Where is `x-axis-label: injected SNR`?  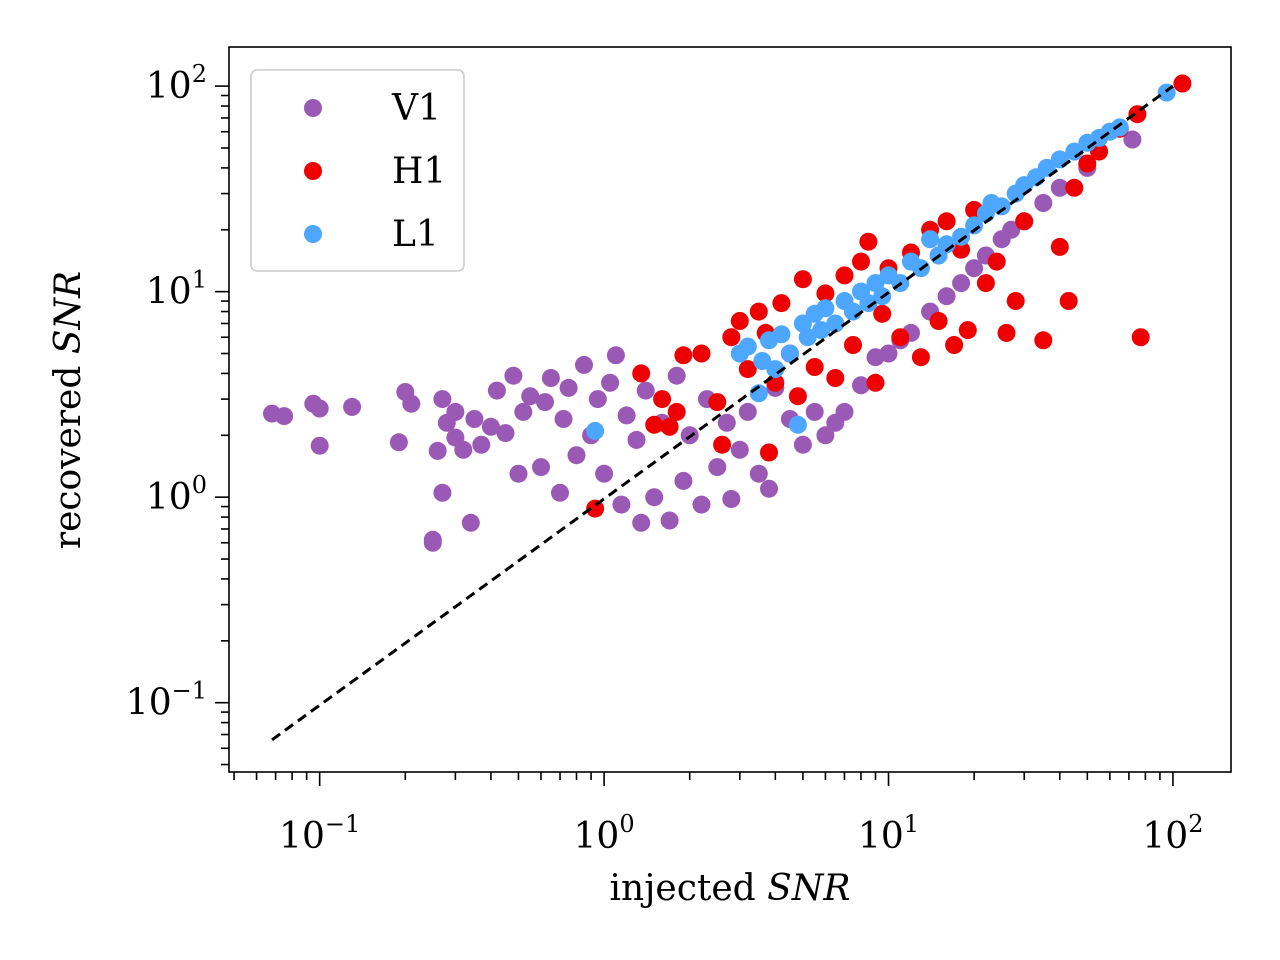
x-axis-label: injected SNR is located at coordinates (730, 888).